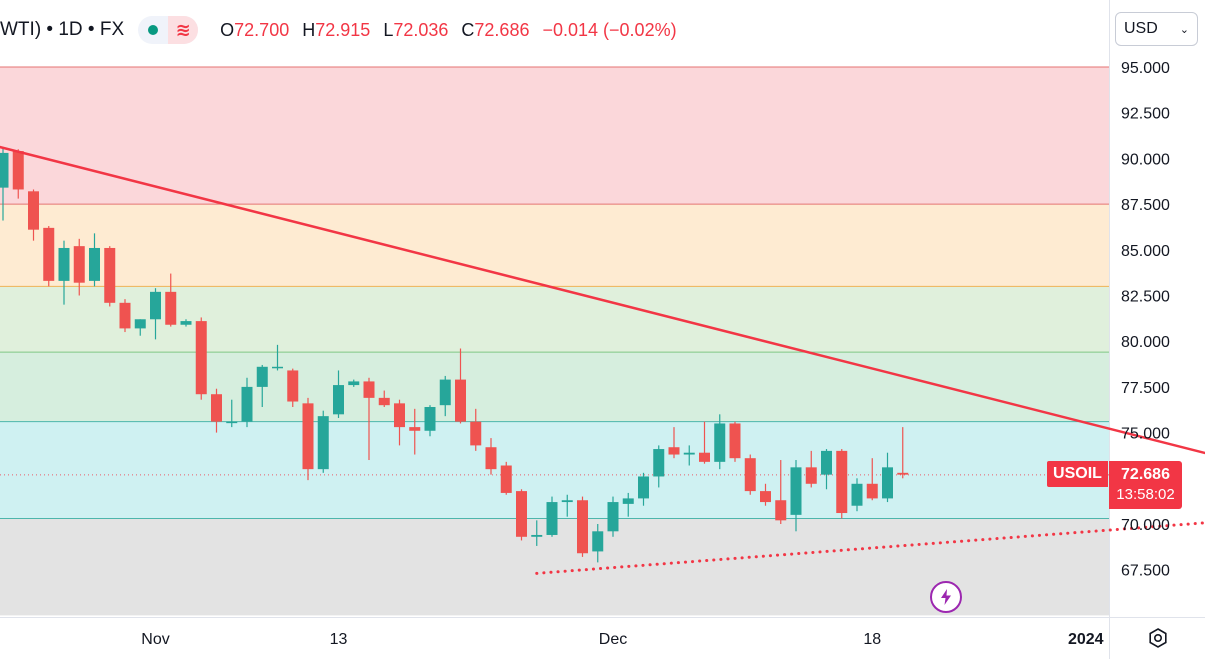  I want to click on currency-select: USD ⌄, so click(1156, 29).